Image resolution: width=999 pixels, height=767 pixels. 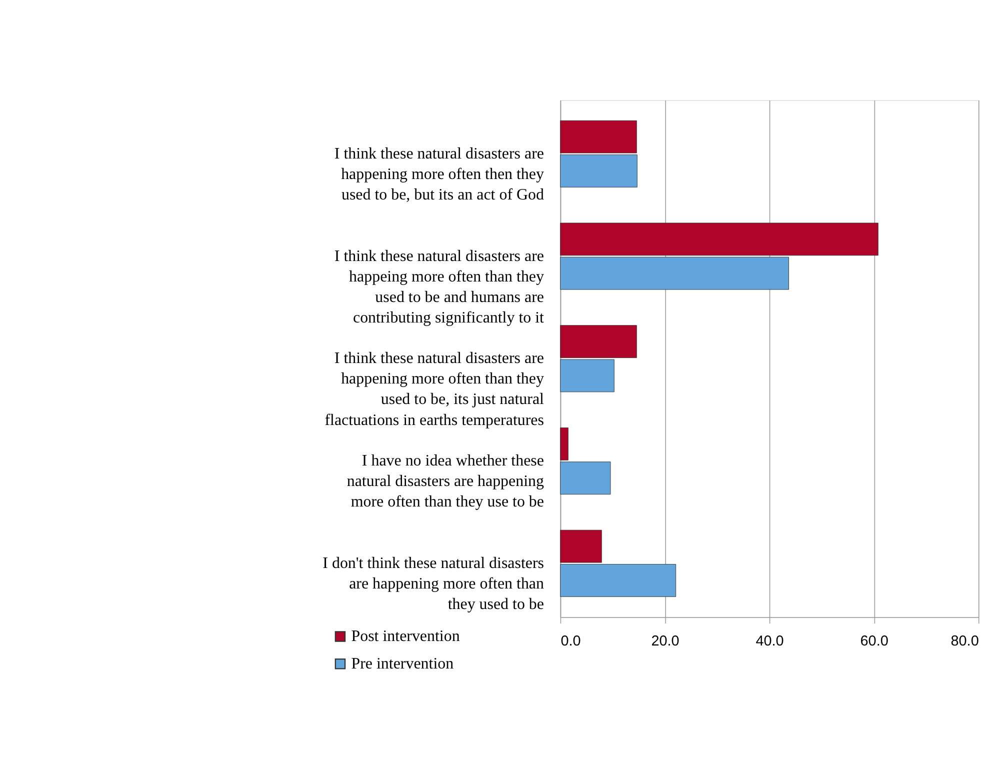 I want to click on y-tick-label: I have no idea whether these natural disasters are happening more often than they use to be, so click(x=445, y=481).